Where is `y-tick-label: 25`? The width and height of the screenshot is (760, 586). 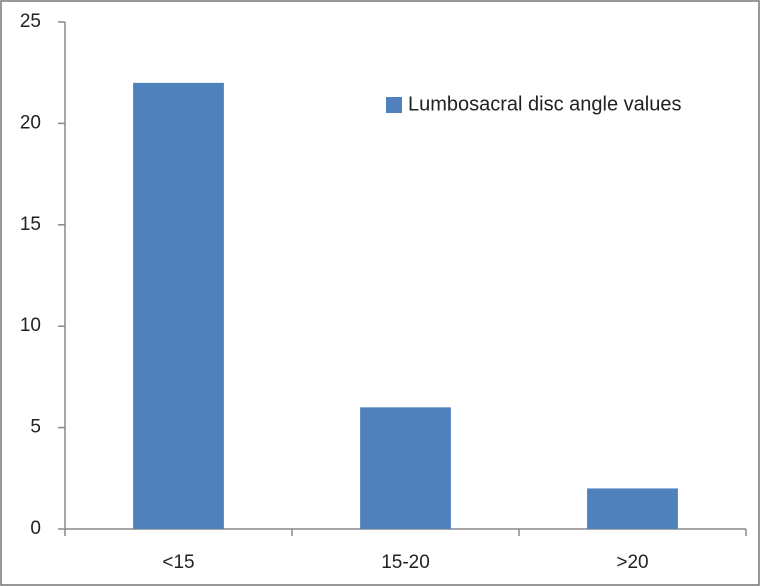 y-tick-label: 25 is located at coordinates (30, 21).